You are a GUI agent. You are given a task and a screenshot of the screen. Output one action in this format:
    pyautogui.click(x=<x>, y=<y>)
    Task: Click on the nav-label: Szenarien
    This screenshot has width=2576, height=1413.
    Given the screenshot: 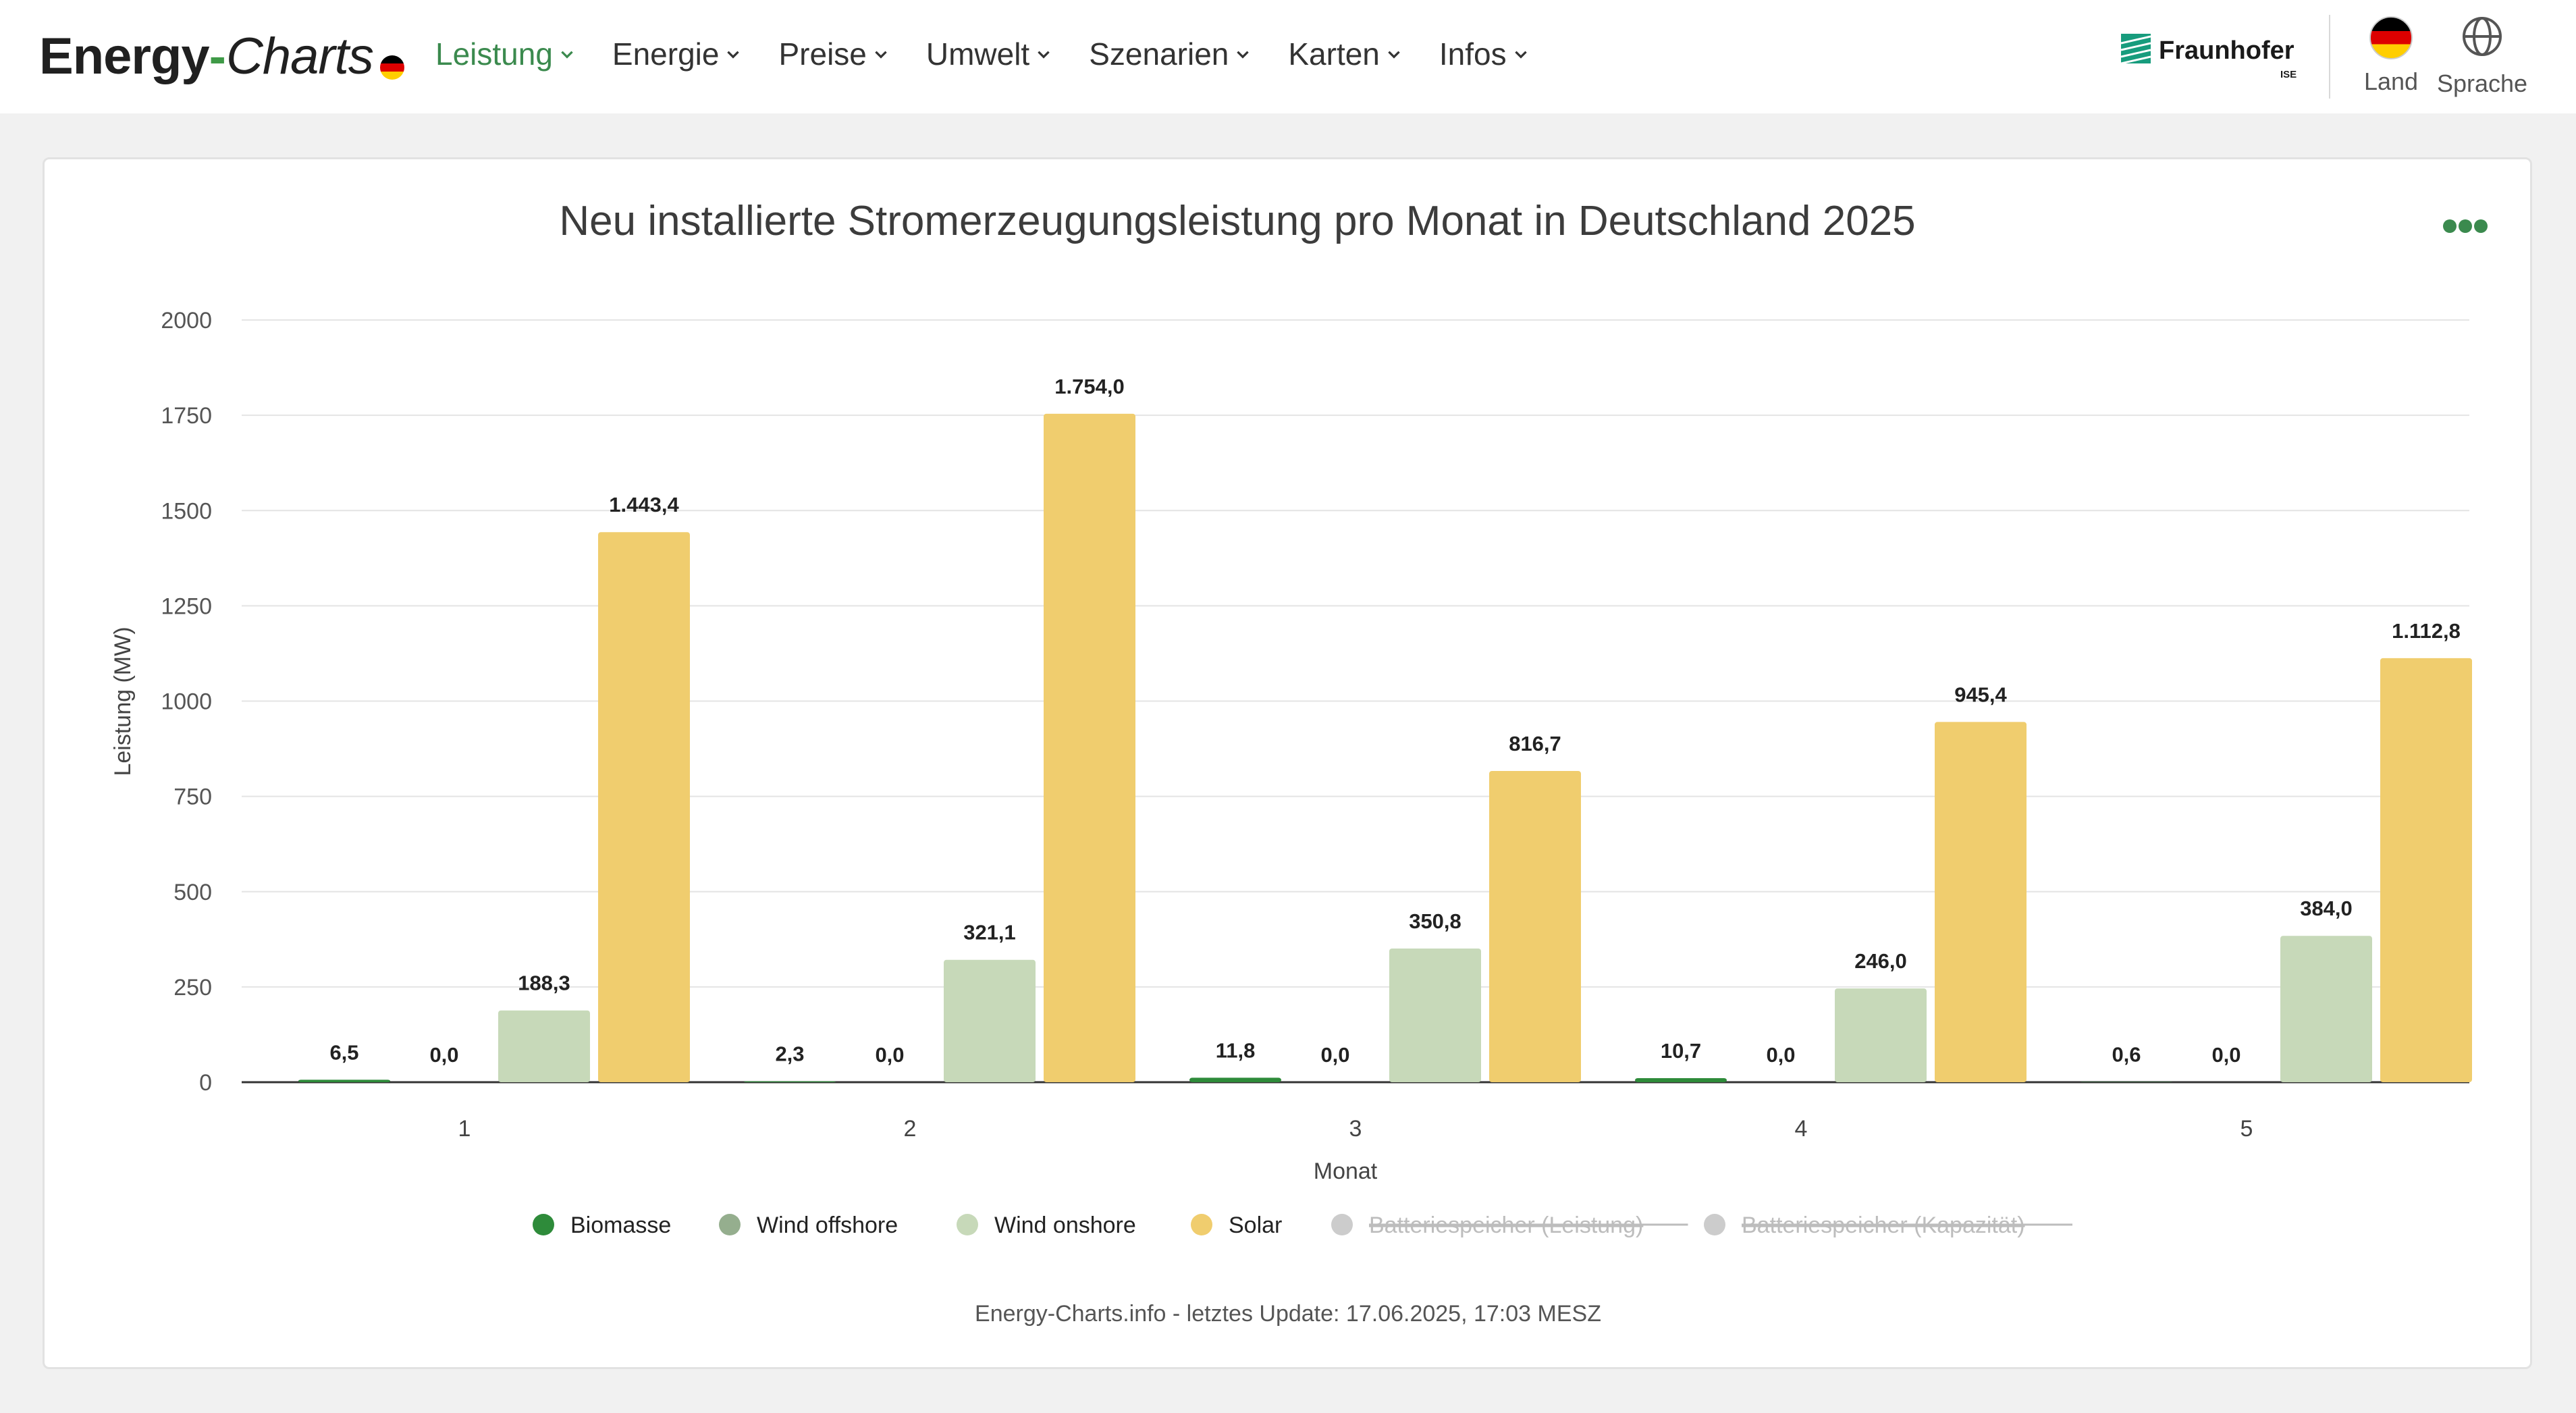 What is the action you would take?
    pyautogui.click(x=1159, y=54)
    